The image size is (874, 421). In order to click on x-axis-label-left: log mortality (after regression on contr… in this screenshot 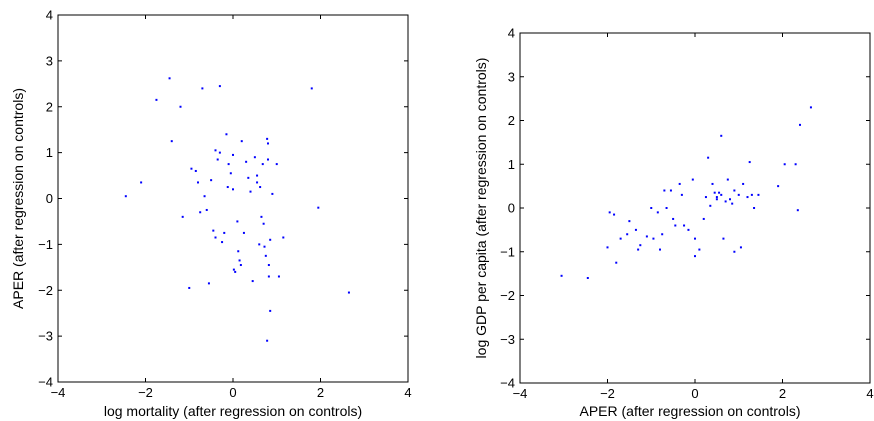, I will do `click(233, 411)`.